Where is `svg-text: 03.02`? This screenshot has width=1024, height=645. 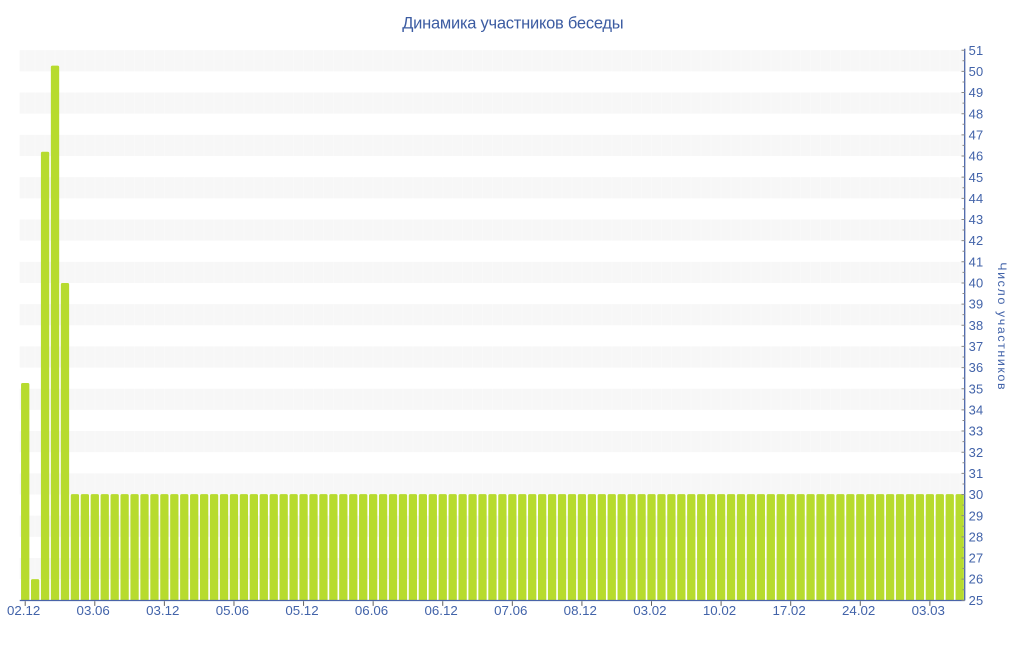 svg-text: 03.02 is located at coordinates (649, 610).